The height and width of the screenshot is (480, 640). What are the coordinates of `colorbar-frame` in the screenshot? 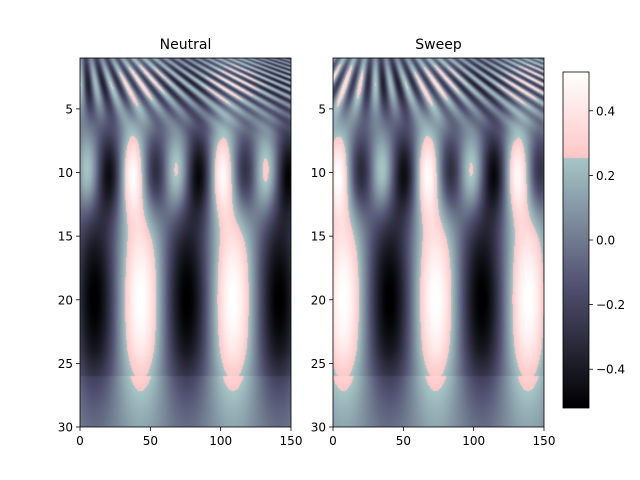 It's located at (576, 240).